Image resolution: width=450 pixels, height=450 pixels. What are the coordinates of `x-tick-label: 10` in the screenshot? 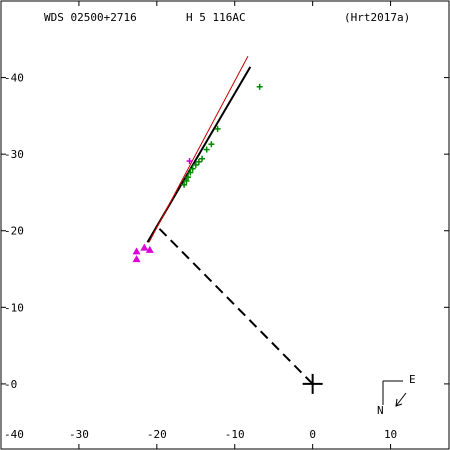 It's located at (390, 434).